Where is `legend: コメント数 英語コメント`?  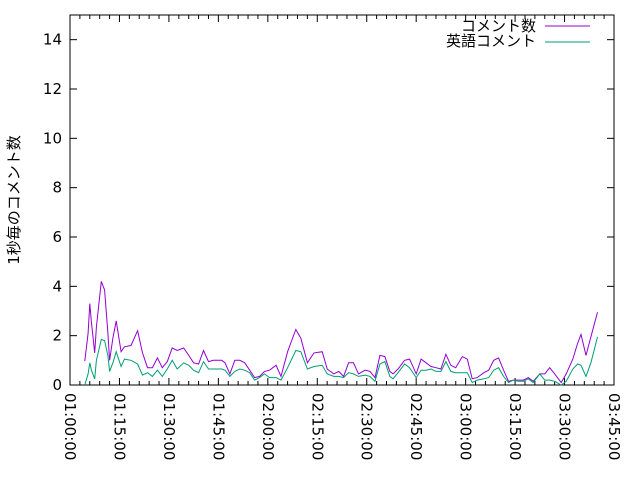 legend: コメント数 英語コメント is located at coordinates (518, 33).